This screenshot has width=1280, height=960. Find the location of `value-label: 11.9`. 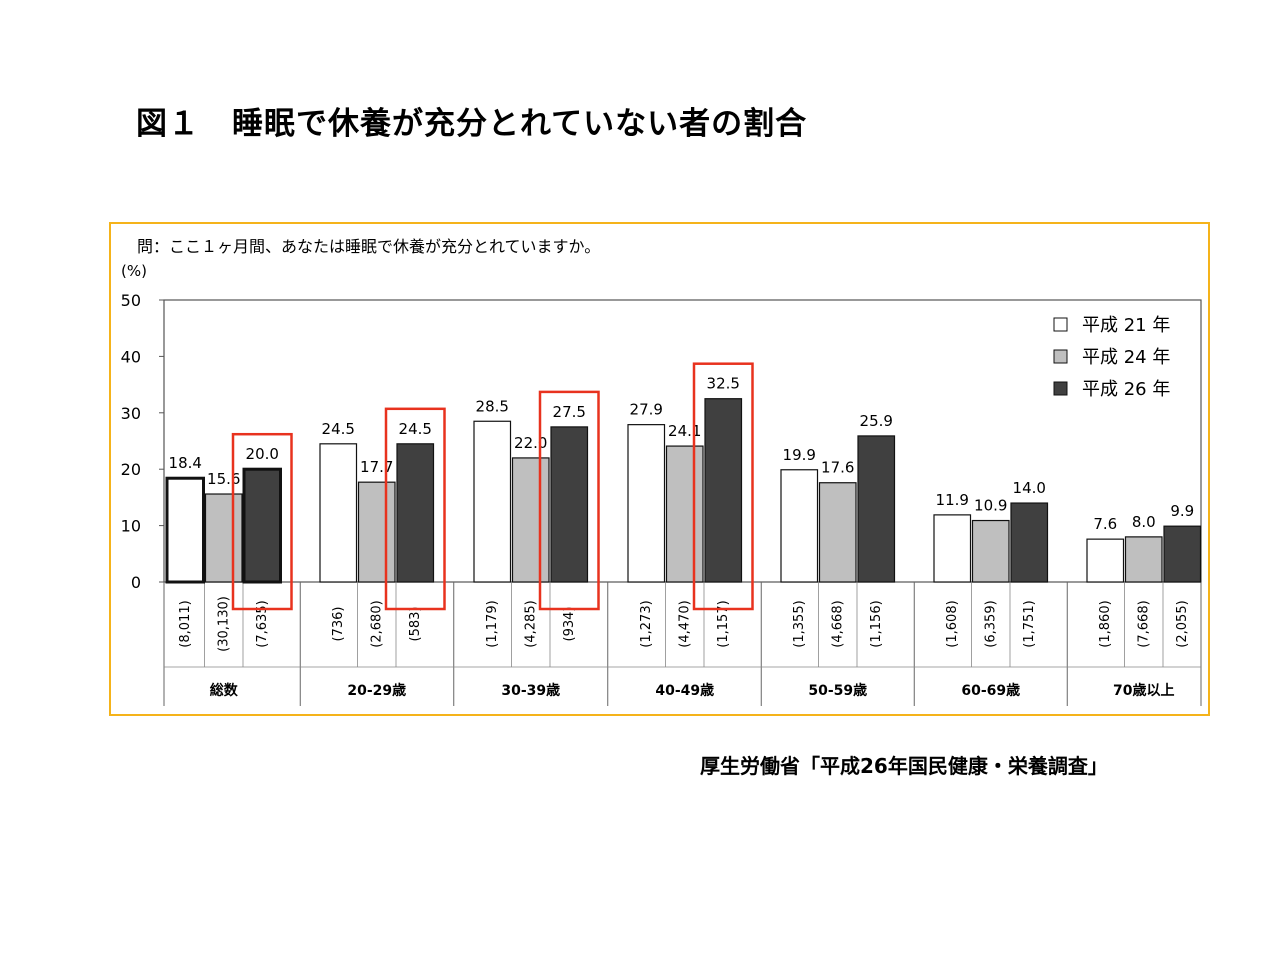

value-label: 11.9 is located at coordinates (952, 500).